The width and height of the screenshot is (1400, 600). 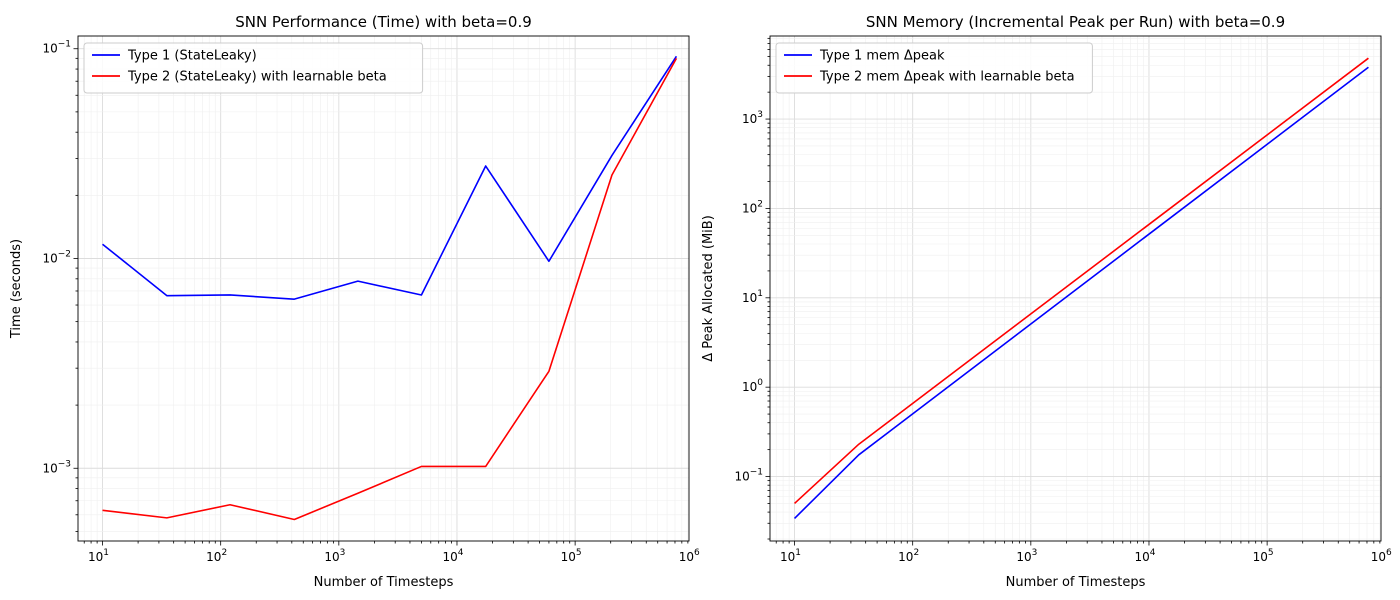 I want to click on legend-label-1: Type 1 mem Δpeak, so click(x=882, y=56).